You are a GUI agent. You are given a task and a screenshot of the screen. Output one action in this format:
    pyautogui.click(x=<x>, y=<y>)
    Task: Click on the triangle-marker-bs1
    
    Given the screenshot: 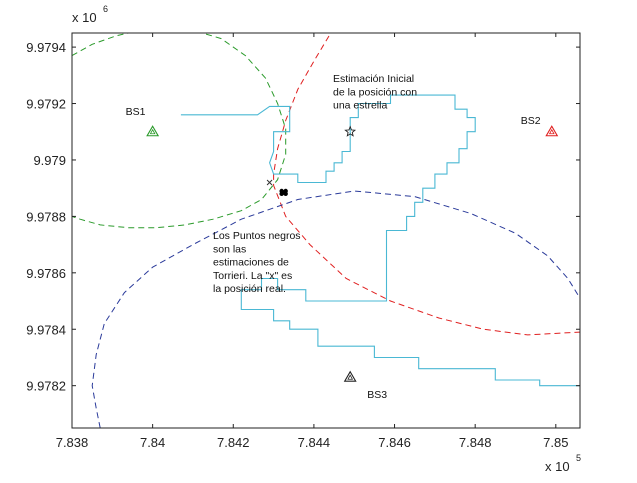 What is the action you would take?
    pyautogui.click(x=153, y=131)
    